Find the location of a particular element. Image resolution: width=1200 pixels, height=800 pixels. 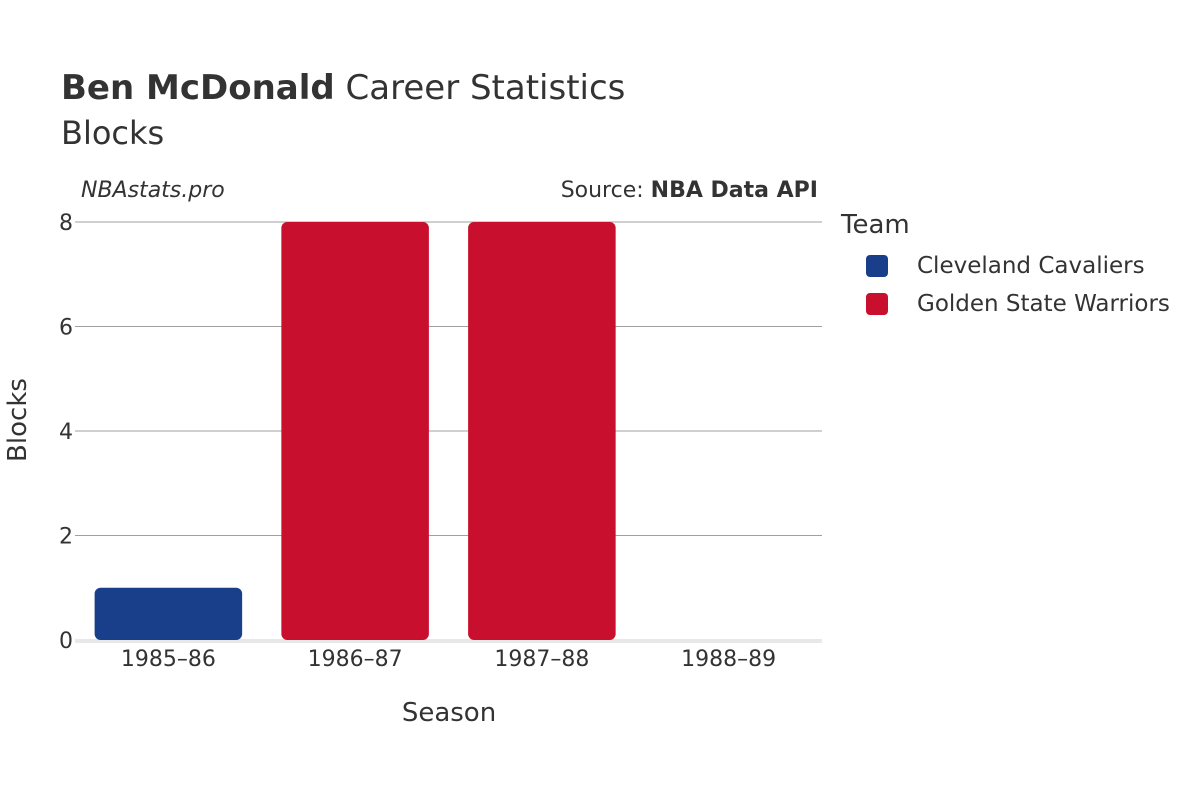

chart-subtitle: Blocks is located at coordinates (113, 133).